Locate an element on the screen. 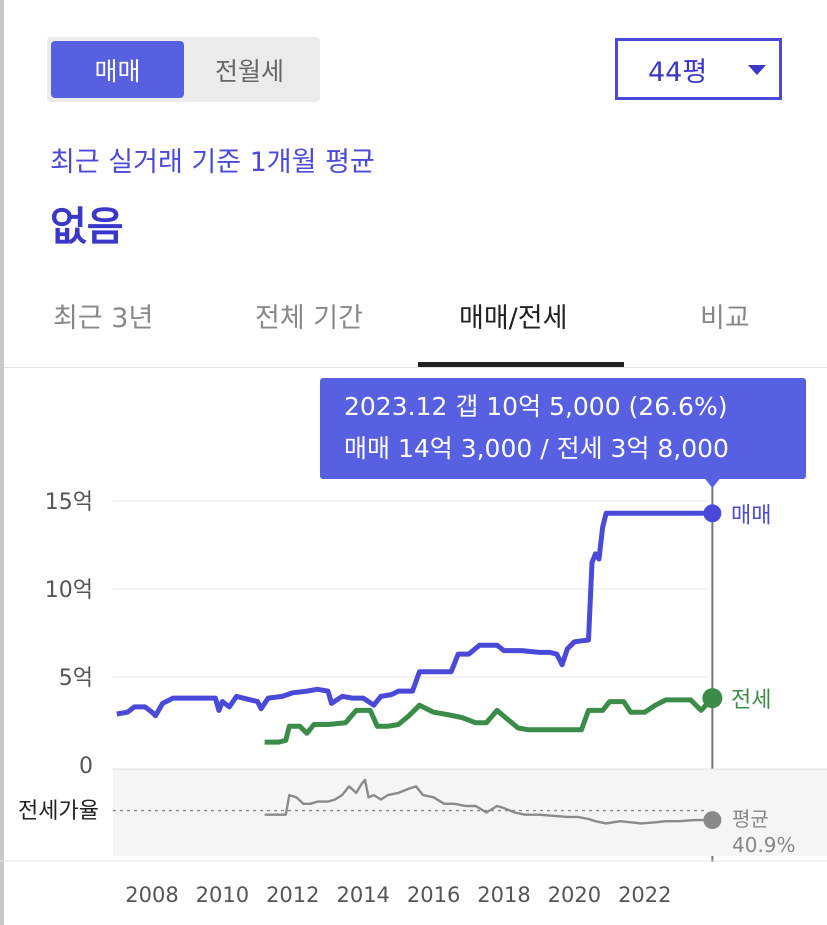  x-tick-label: 2018 is located at coordinates (503, 895).